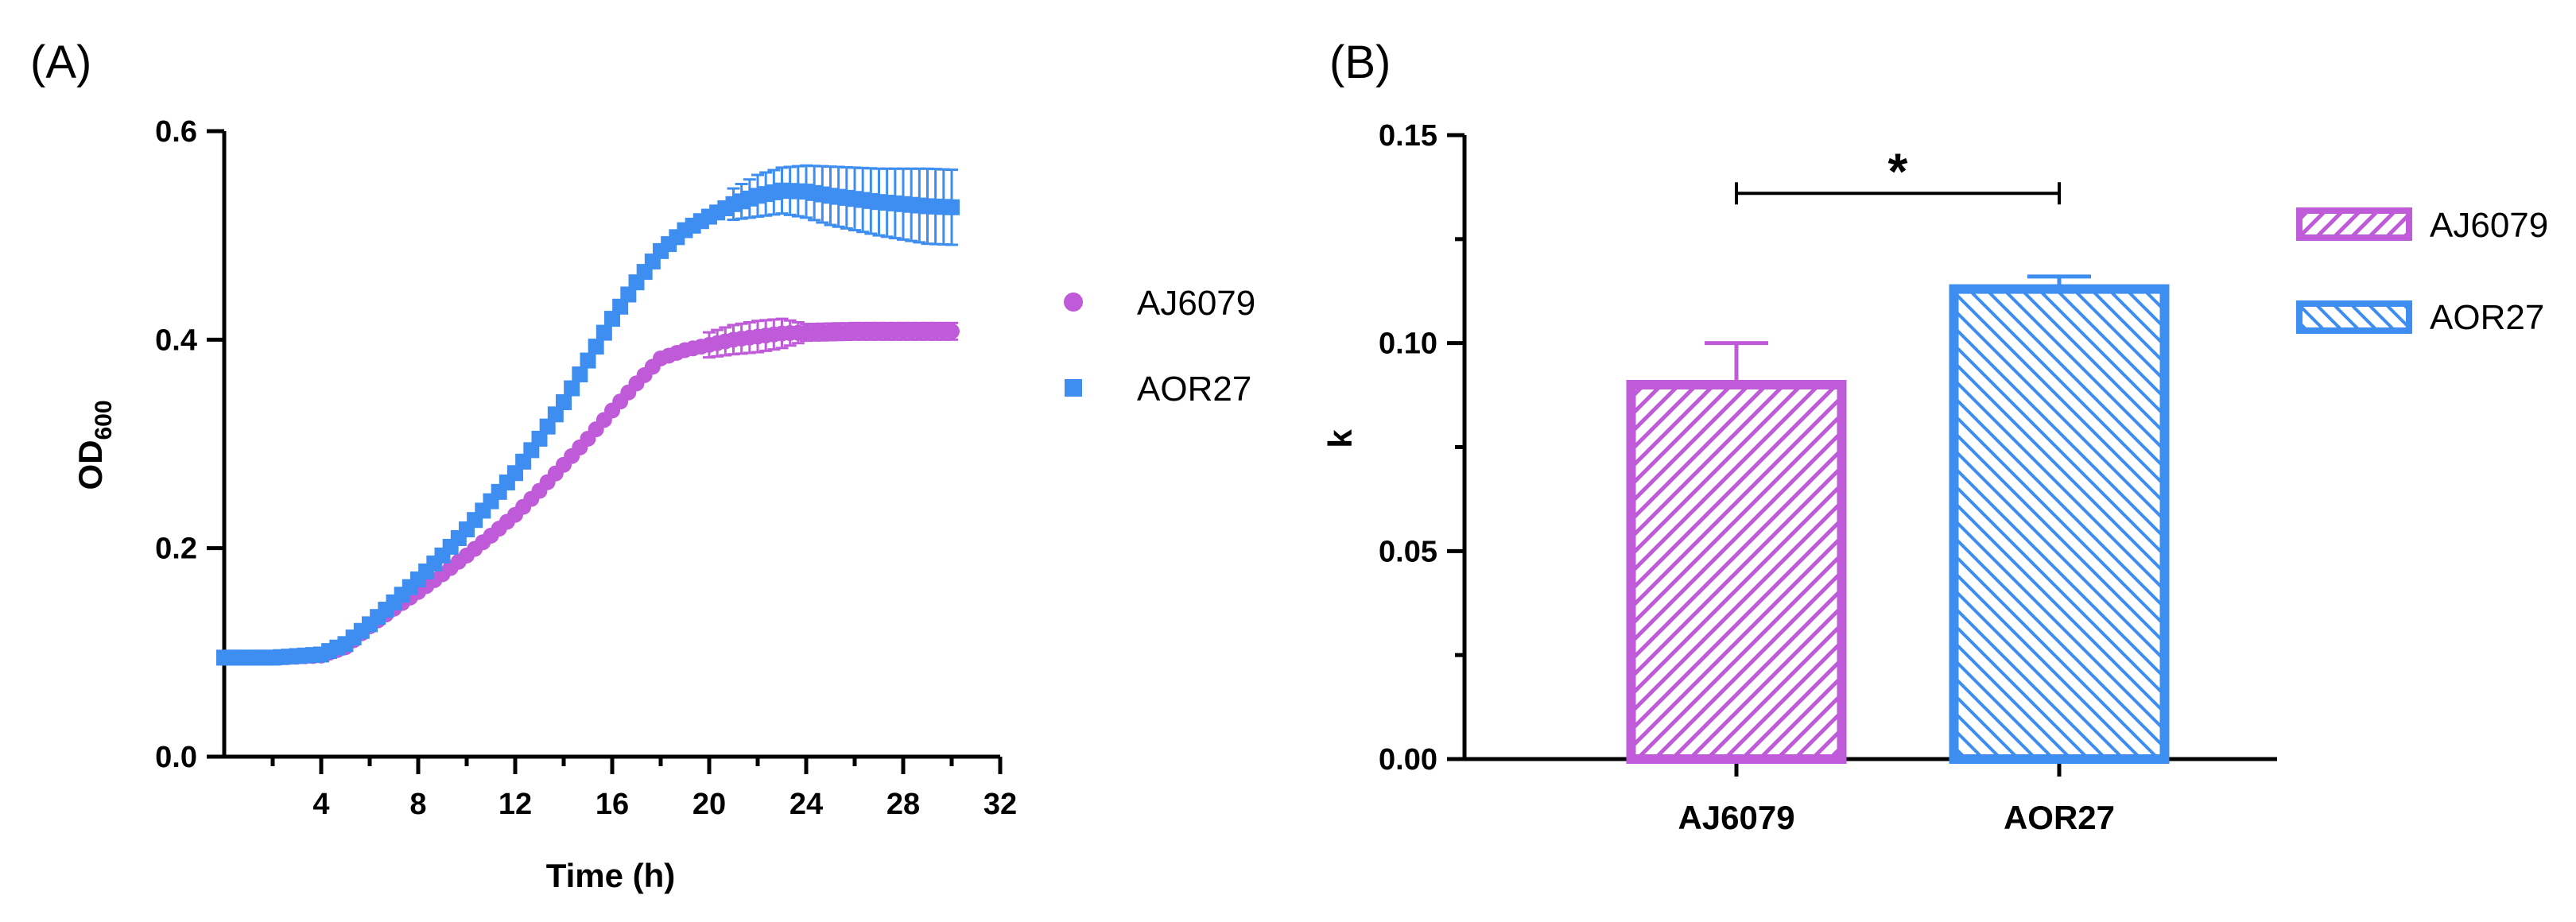  Describe the element at coordinates (1408, 760) in the screenshot. I see `panel-b-y-tick-label: 0.00` at that location.